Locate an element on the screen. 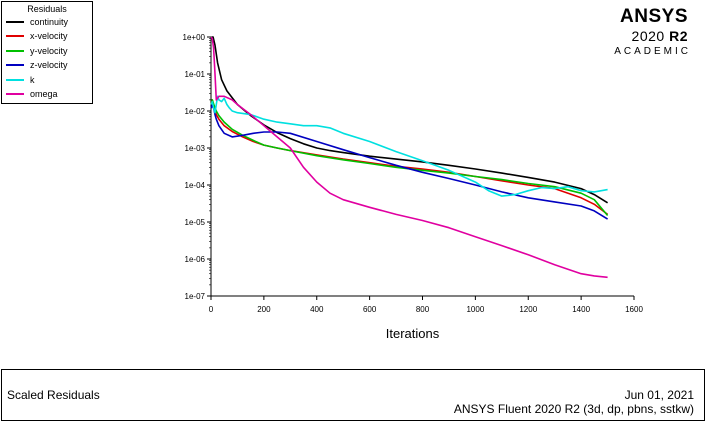 Image resolution: width=708 pixels, height=424 pixels. x-tick-label: 600 is located at coordinates (370, 309).